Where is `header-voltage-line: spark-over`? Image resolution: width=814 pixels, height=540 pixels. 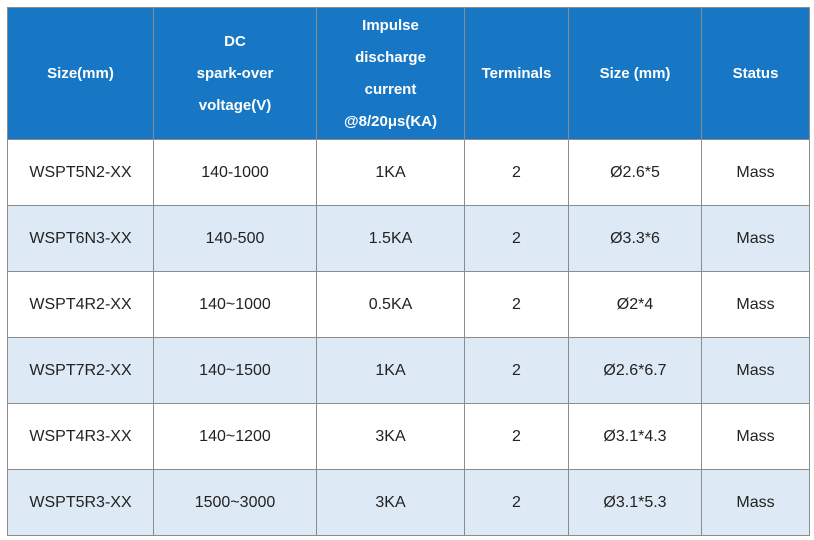 header-voltage-line: spark-over is located at coordinates (235, 73).